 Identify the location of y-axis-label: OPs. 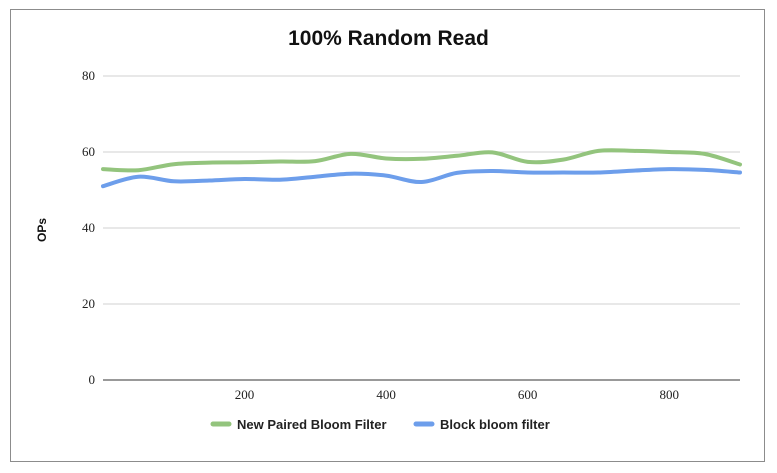
(42, 230).